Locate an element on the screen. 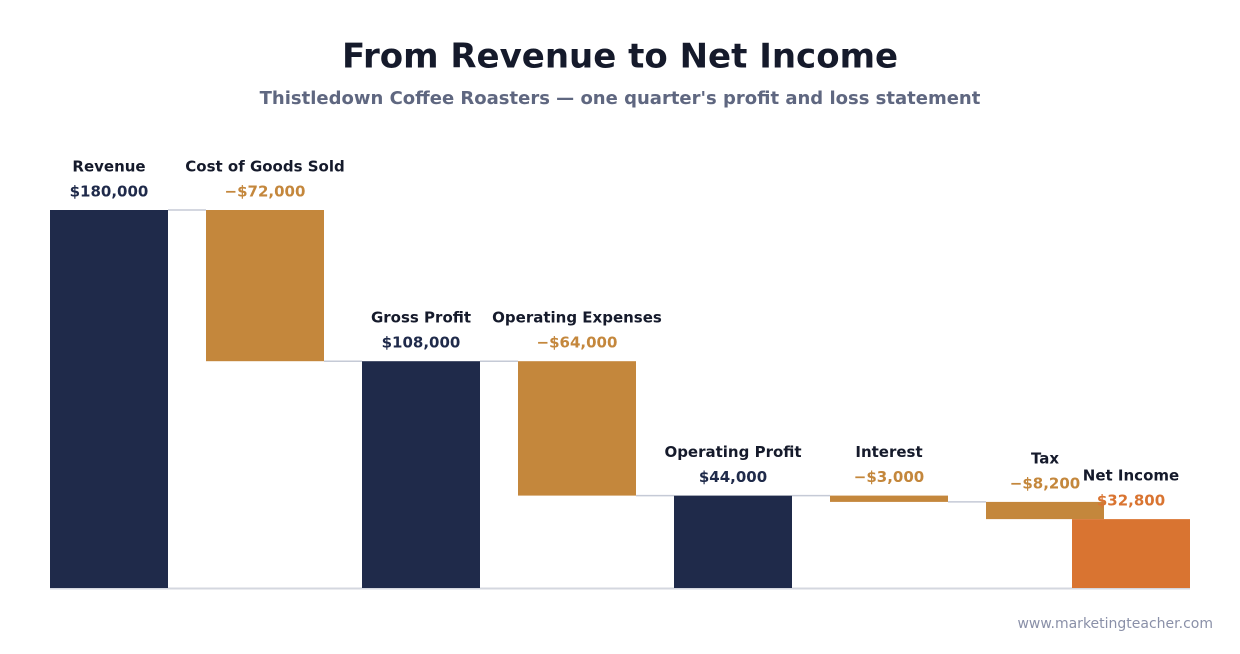 This screenshot has width=1240, height=654. value-label: −$64,000 is located at coordinates (577, 343).